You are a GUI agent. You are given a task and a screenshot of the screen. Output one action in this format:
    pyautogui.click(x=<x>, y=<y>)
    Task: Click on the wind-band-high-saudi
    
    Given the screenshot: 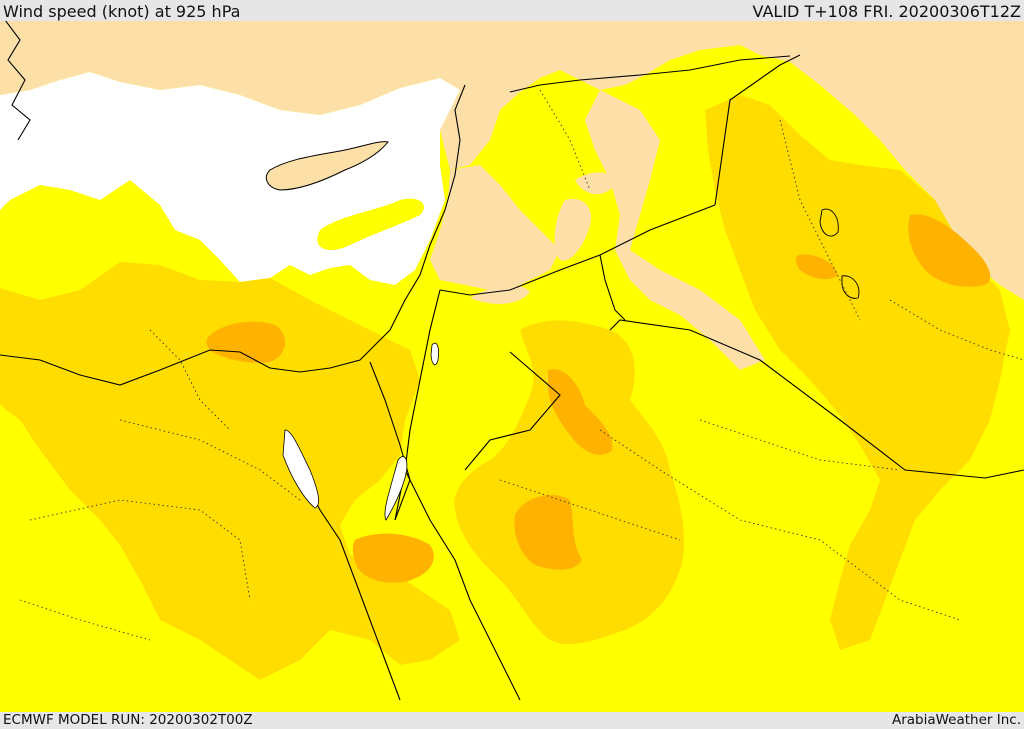 What is the action you would take?
    pyautogui.click(x=548, y=532)
    